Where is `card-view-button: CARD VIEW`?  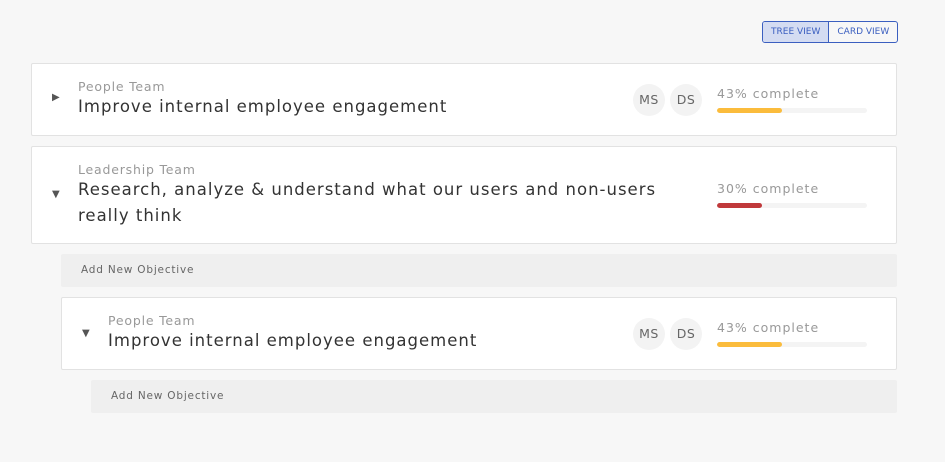 card-view-button: CARD VIEW is located at coordinates (863, 32).